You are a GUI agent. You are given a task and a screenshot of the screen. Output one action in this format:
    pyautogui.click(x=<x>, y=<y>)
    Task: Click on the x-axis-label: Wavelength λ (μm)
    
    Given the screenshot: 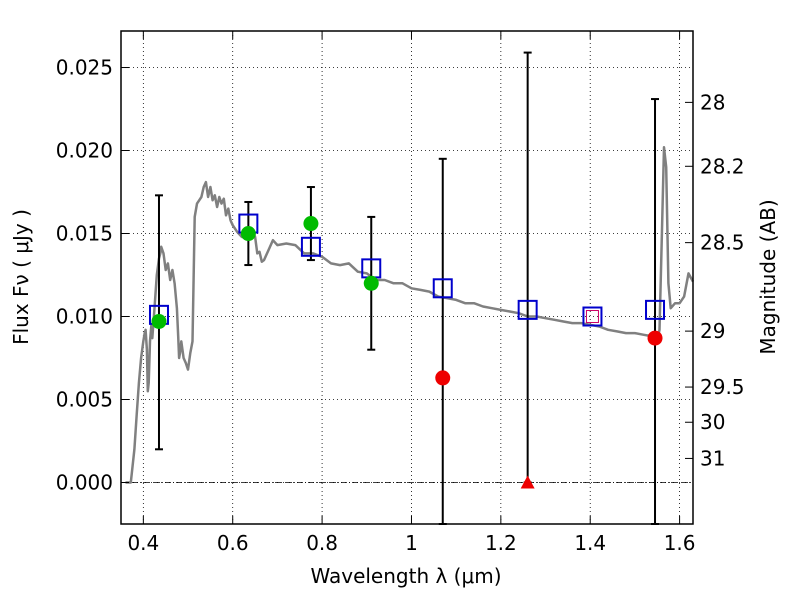 What is the action you would take?
    pyautogui.click(x=405, y=576)
    